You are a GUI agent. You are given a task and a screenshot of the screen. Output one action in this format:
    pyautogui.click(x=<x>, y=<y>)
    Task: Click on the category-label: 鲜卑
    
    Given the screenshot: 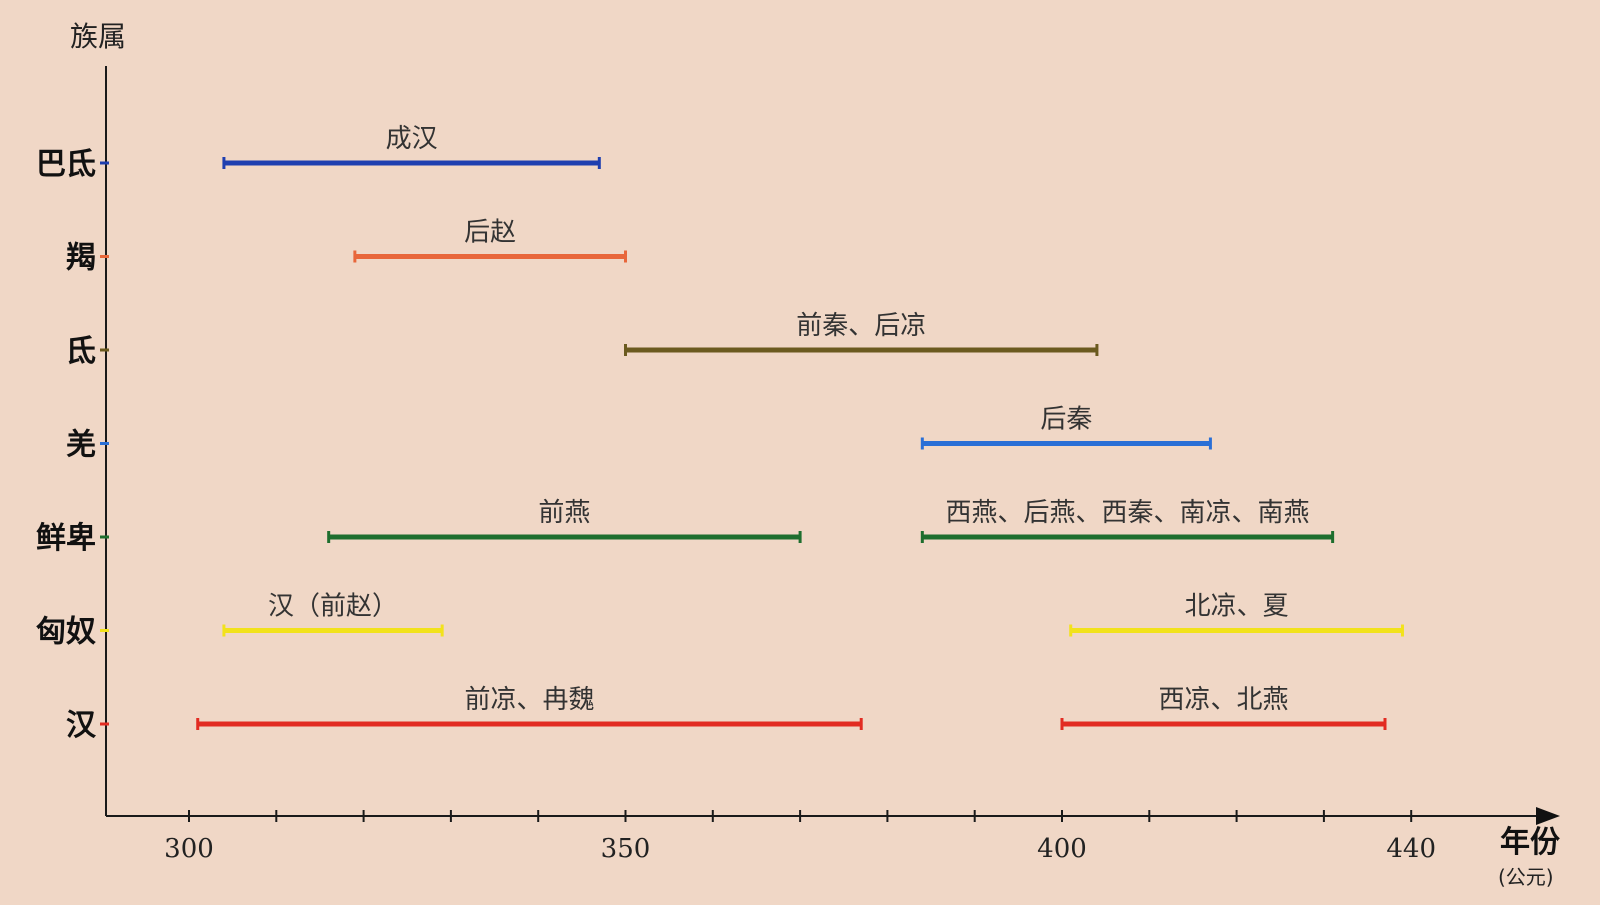 What is the action you would take?
    pyautogui.click(x=66, y=538)
    